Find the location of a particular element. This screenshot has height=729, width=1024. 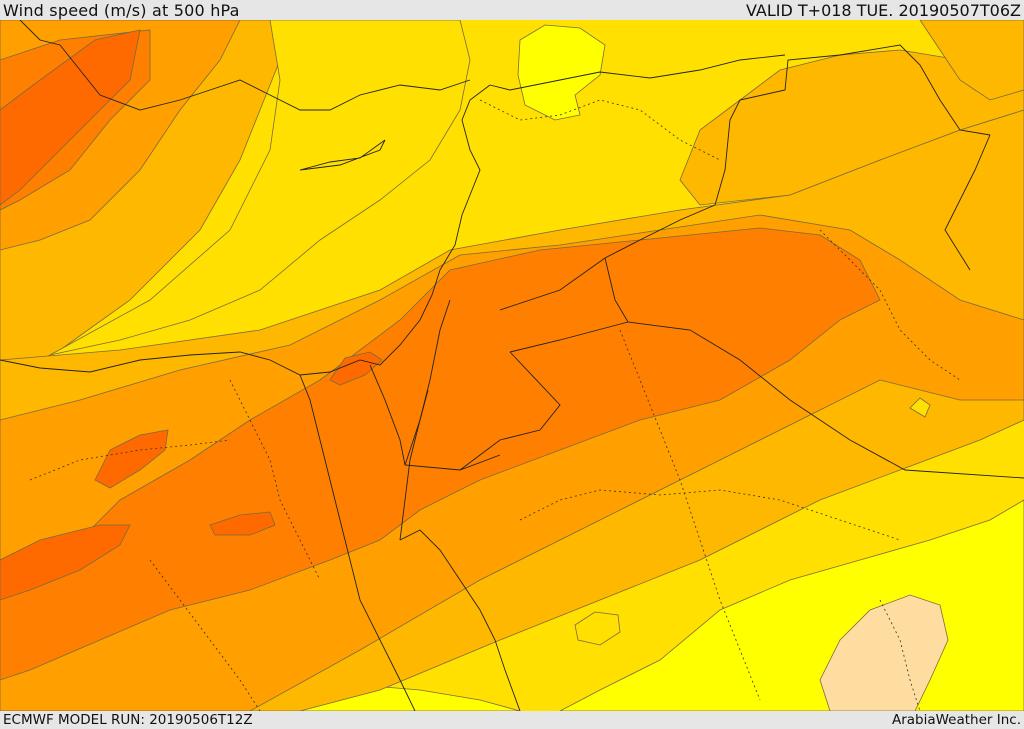

valid-time: VALID T+018 TUE. 20190507T06Z is located at coordinates (883, 10).